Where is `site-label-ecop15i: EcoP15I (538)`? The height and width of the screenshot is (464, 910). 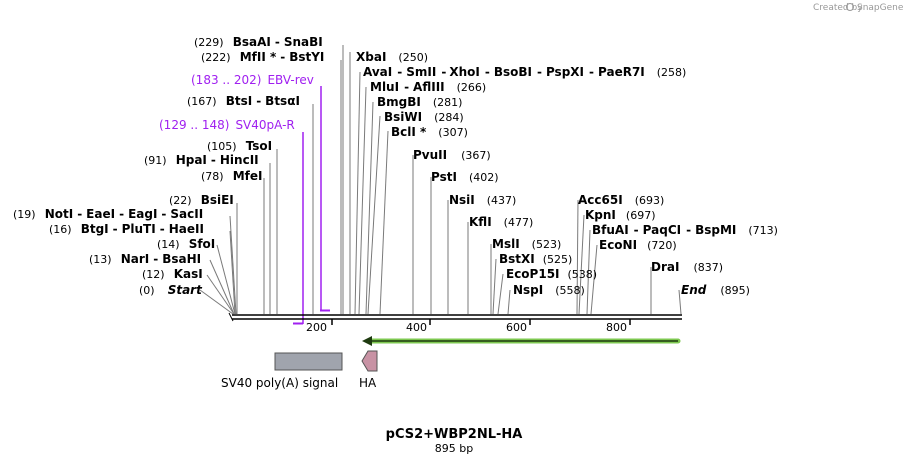
site-label-ecop15i: EcoP15I (538) is located at coordinates (551, 274).